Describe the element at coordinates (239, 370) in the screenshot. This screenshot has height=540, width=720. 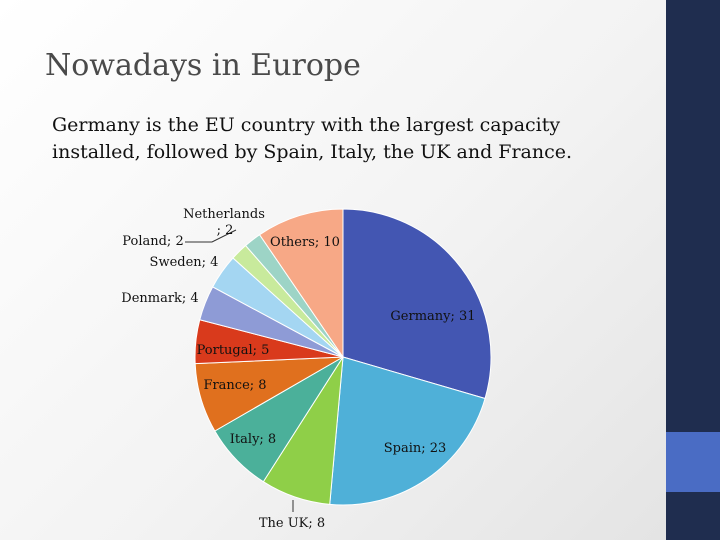
I see `pie-leader-lines` at that location.